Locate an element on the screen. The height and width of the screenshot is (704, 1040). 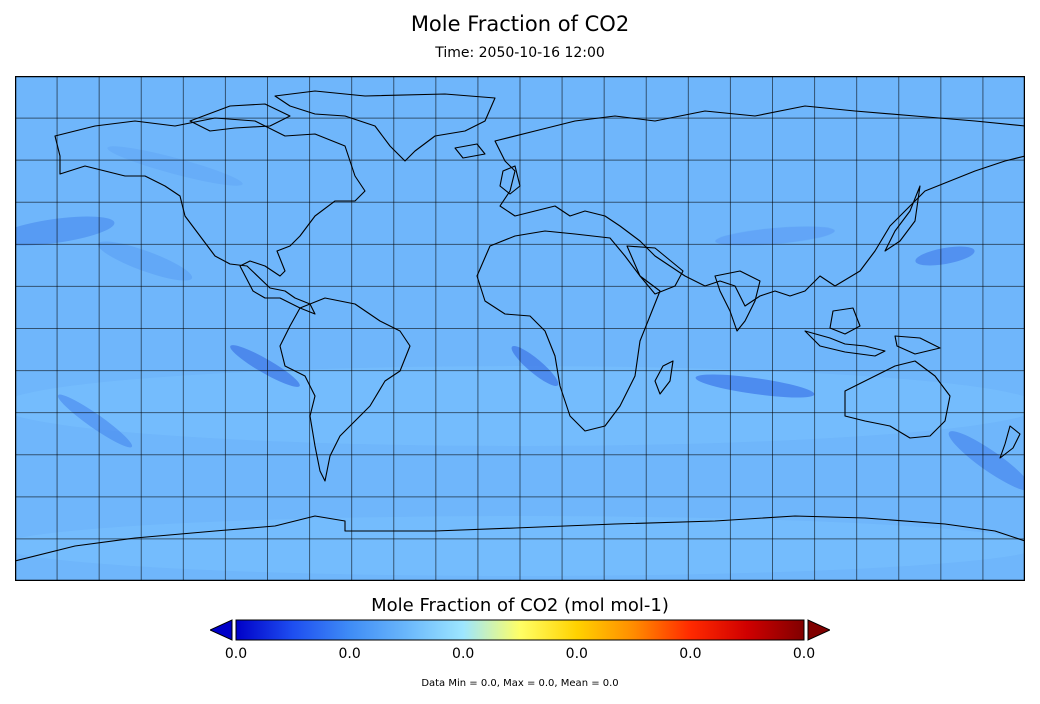
new-zealand-outline is located at coordinates (1010, 442).